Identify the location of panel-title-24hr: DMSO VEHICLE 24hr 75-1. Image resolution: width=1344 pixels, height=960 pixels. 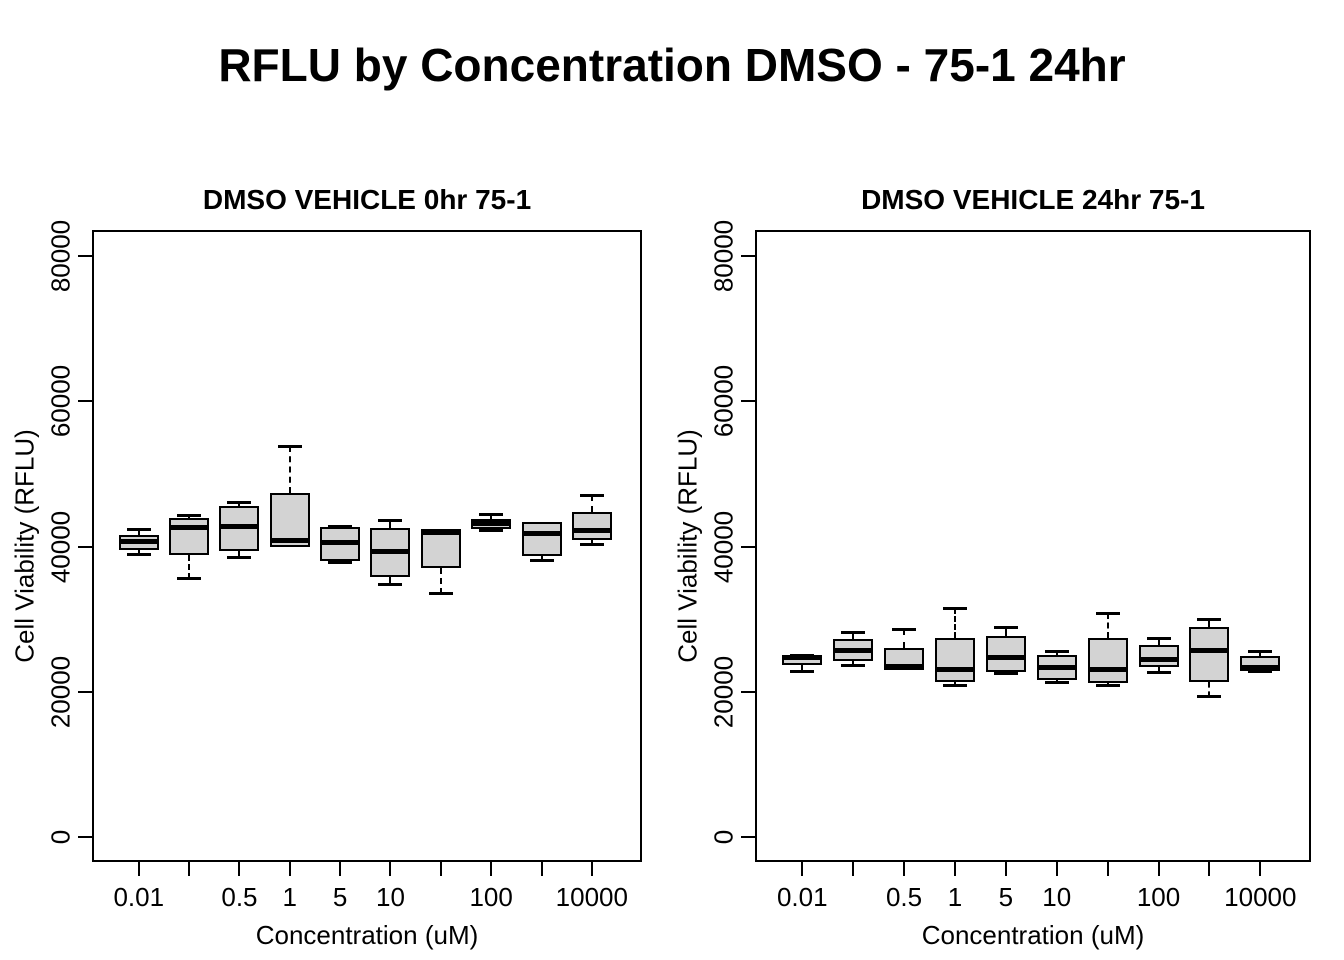
(1033, 199).